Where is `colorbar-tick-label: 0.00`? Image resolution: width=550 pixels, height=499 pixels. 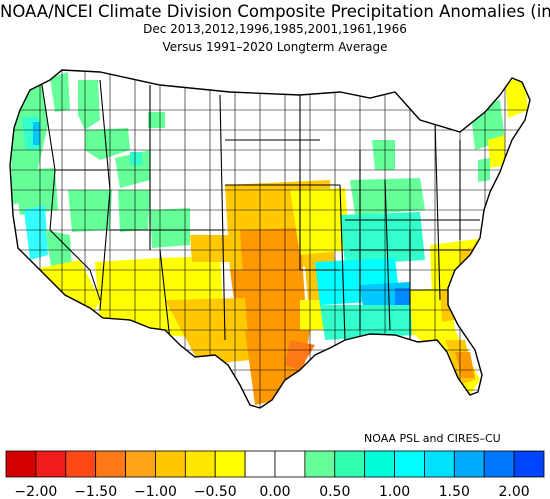 colorbar-tick-label: 0.00 is located at coordinates (274, 491).